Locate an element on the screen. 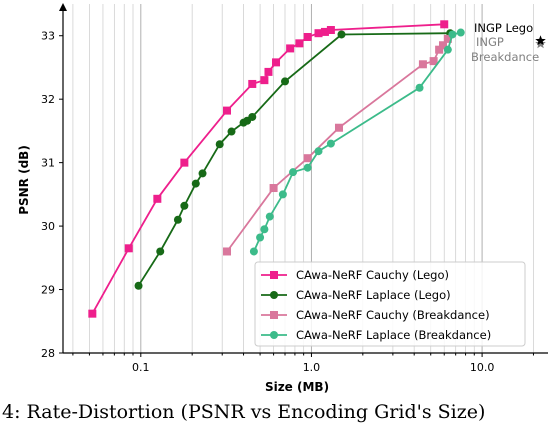  ingp-lego-label: INGP Lego is located at coordinates (503, 28).